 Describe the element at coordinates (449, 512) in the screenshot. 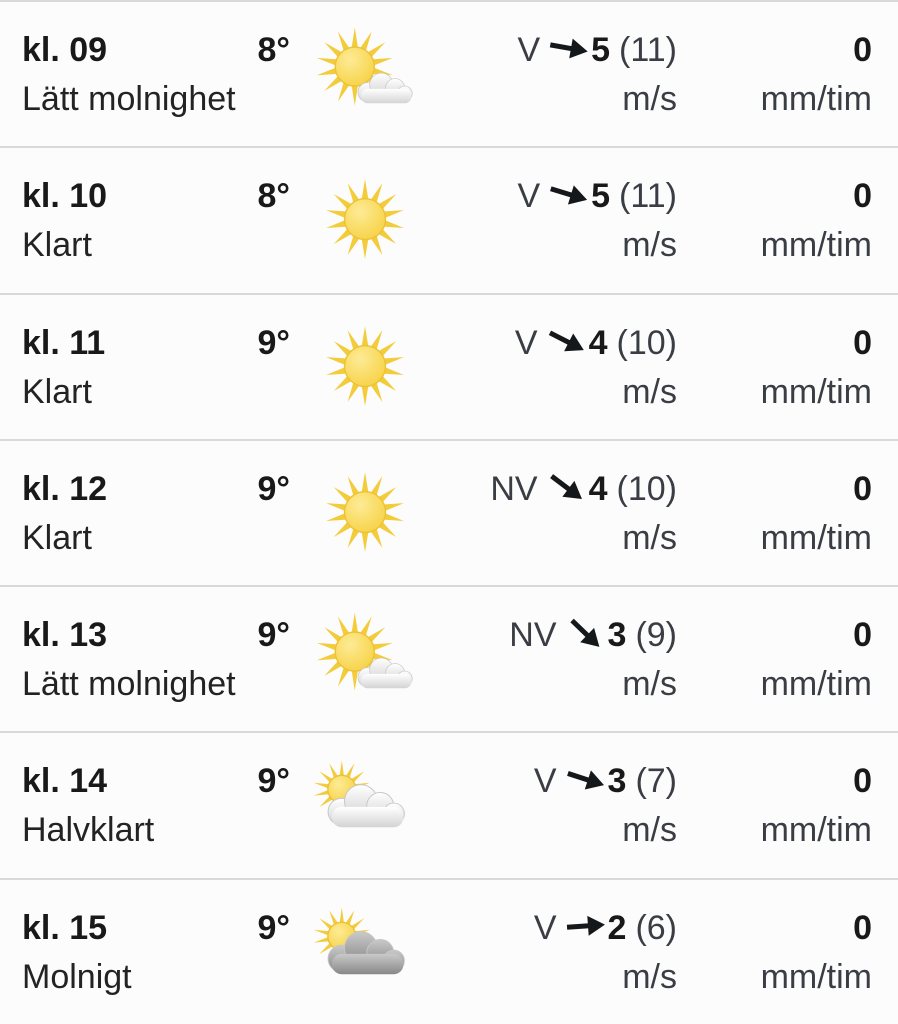

I see `forecast-row: kl. 12 9° Klart NV 4 (10) m/s 0 mm/tim` at that location.